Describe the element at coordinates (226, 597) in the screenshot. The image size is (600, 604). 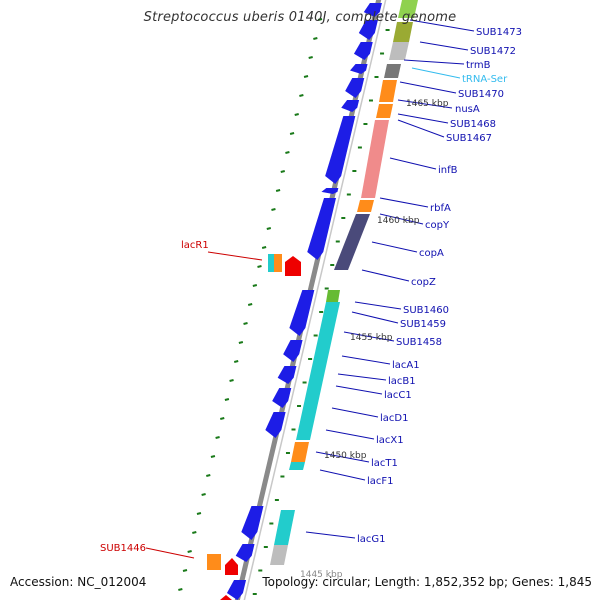
I see `sub1445-arrow` at that location.